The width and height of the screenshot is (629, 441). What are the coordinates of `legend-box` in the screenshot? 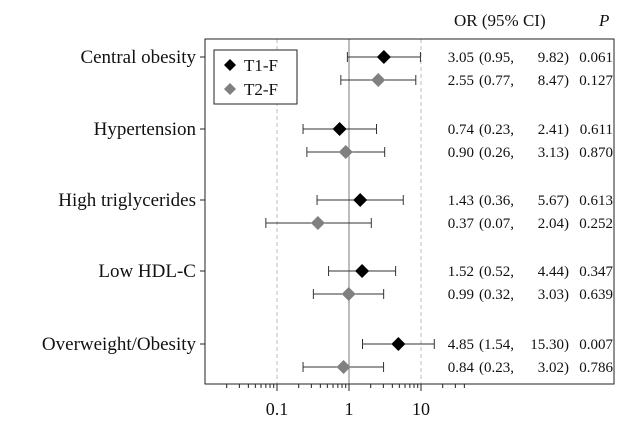 It's located at (255, 77).